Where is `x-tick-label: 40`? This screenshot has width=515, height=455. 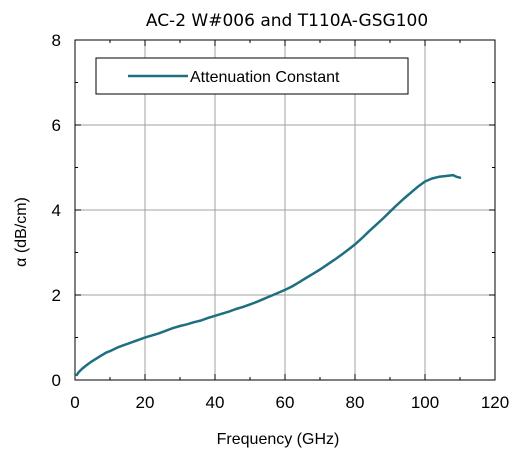 x-tick-label: 40 is located at coordinates (215, 402).